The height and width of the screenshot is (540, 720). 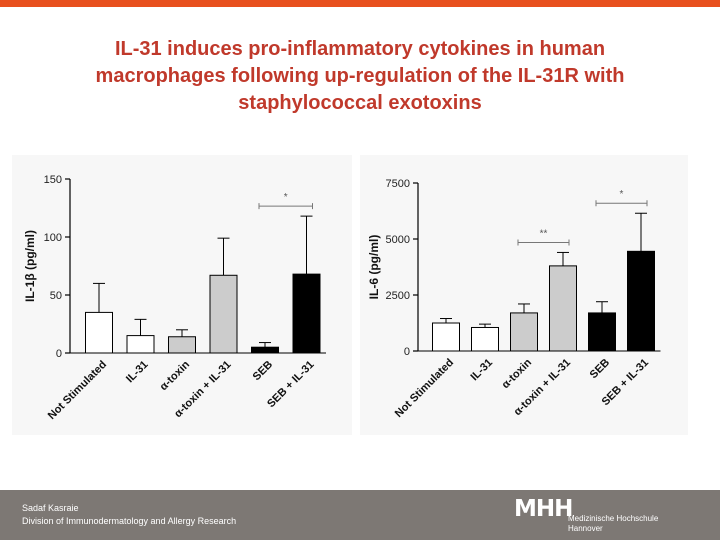 What do you see at coordinates (53, 238) in the screenshot?
I see `y-tick-label: 100` at bounding box center [53, 238].